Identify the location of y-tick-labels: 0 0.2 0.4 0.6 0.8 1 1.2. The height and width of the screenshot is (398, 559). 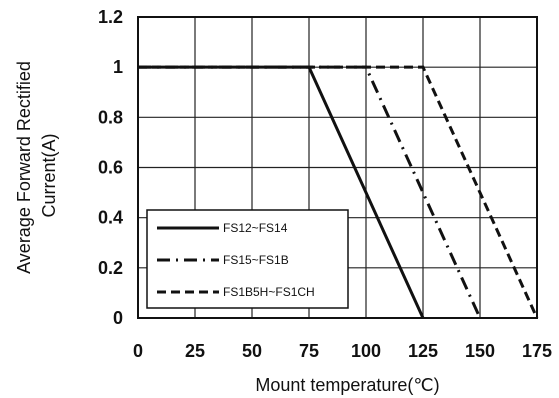
(110, 167).